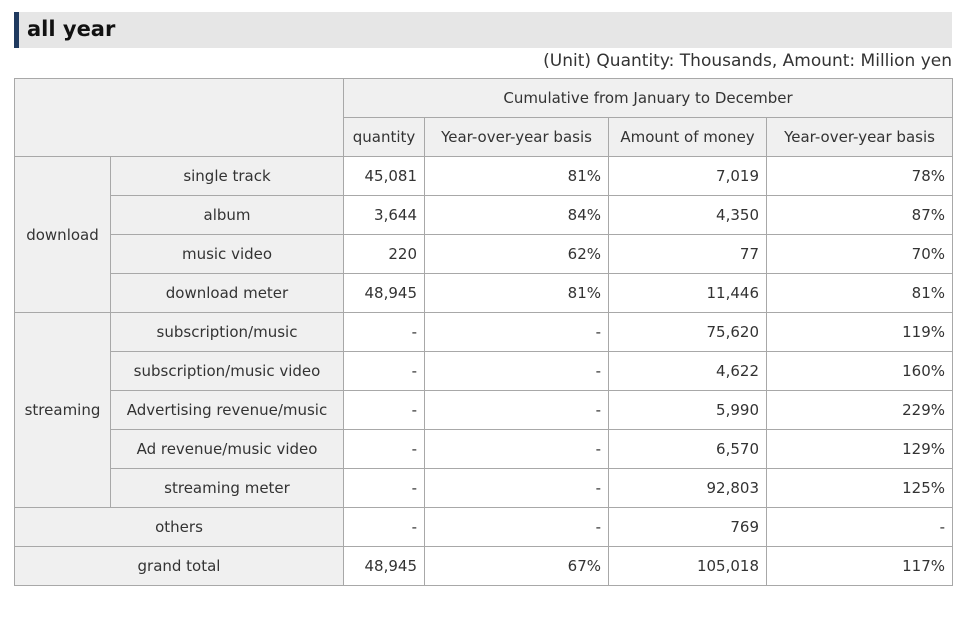 The image size is (966, 623). What do you see at coordinates (516, 566) in the screenshot?
I see `cell-quantity-yoy: 67%` at bounding box center [516, 566].